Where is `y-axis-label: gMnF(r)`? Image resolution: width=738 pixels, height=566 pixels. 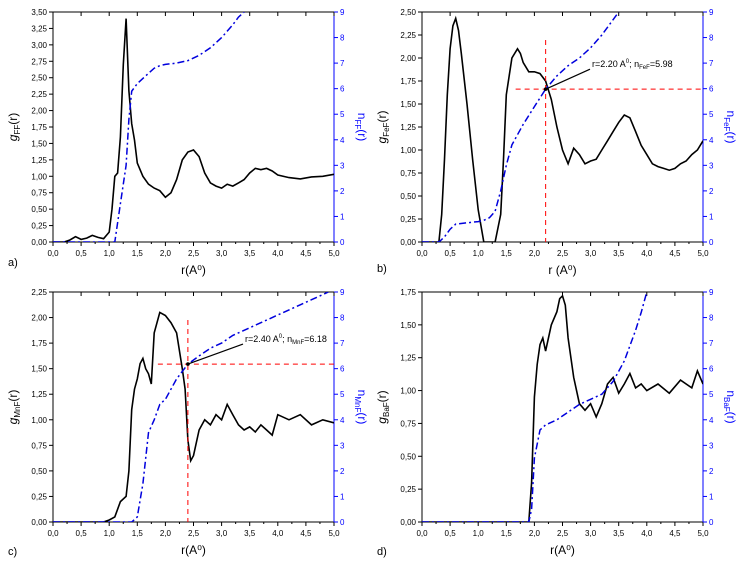
y-axis-label: gMnF(r) is located at coordinates (14, 407).